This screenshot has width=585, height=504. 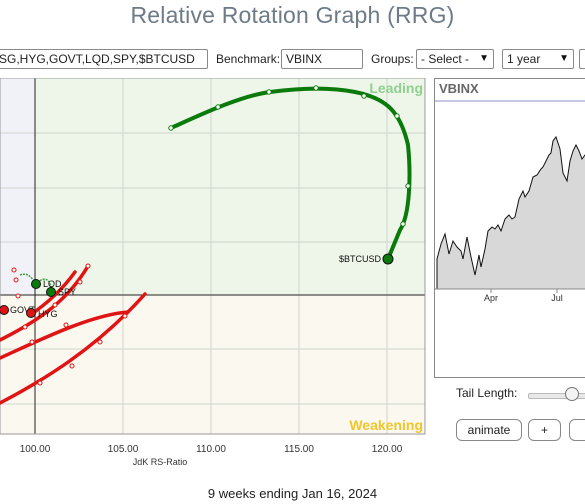 What do you see at coordinates (388, 259) in the screenshot?
I see `btcusd-point` at bounding box center [388, 259].